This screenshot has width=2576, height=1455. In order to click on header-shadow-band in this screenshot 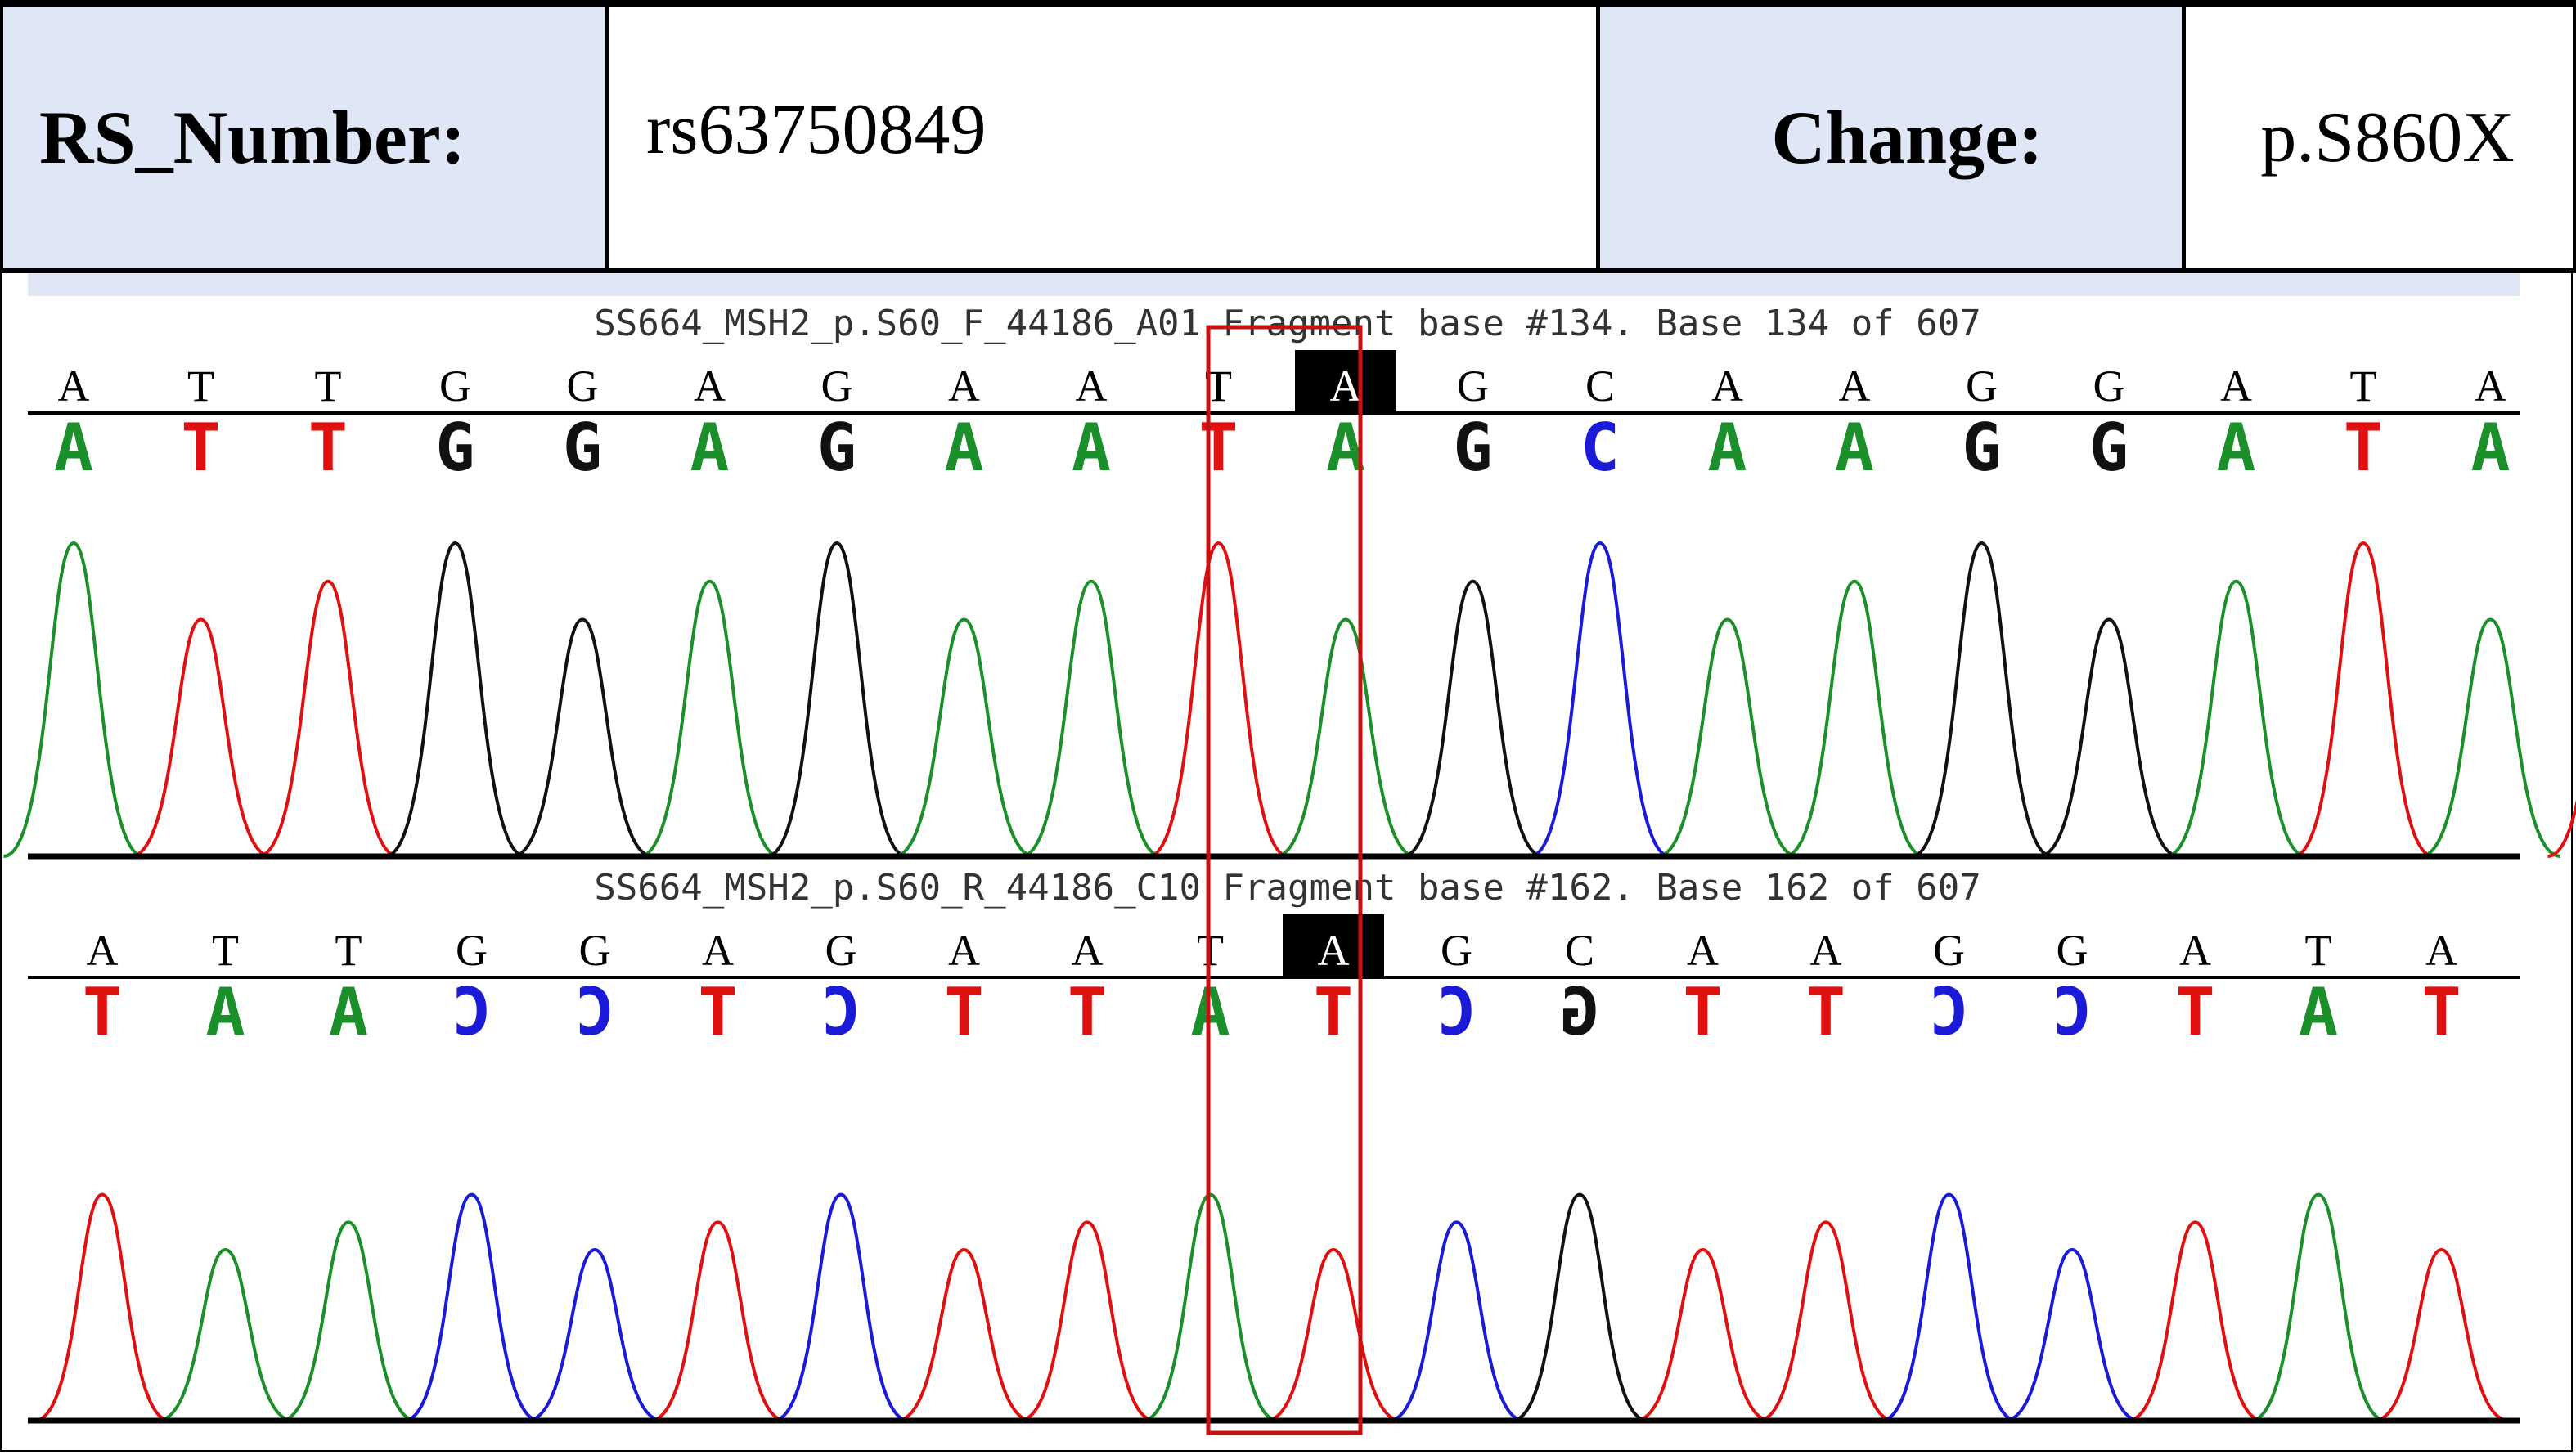, I will do `click(1274, 285)`.